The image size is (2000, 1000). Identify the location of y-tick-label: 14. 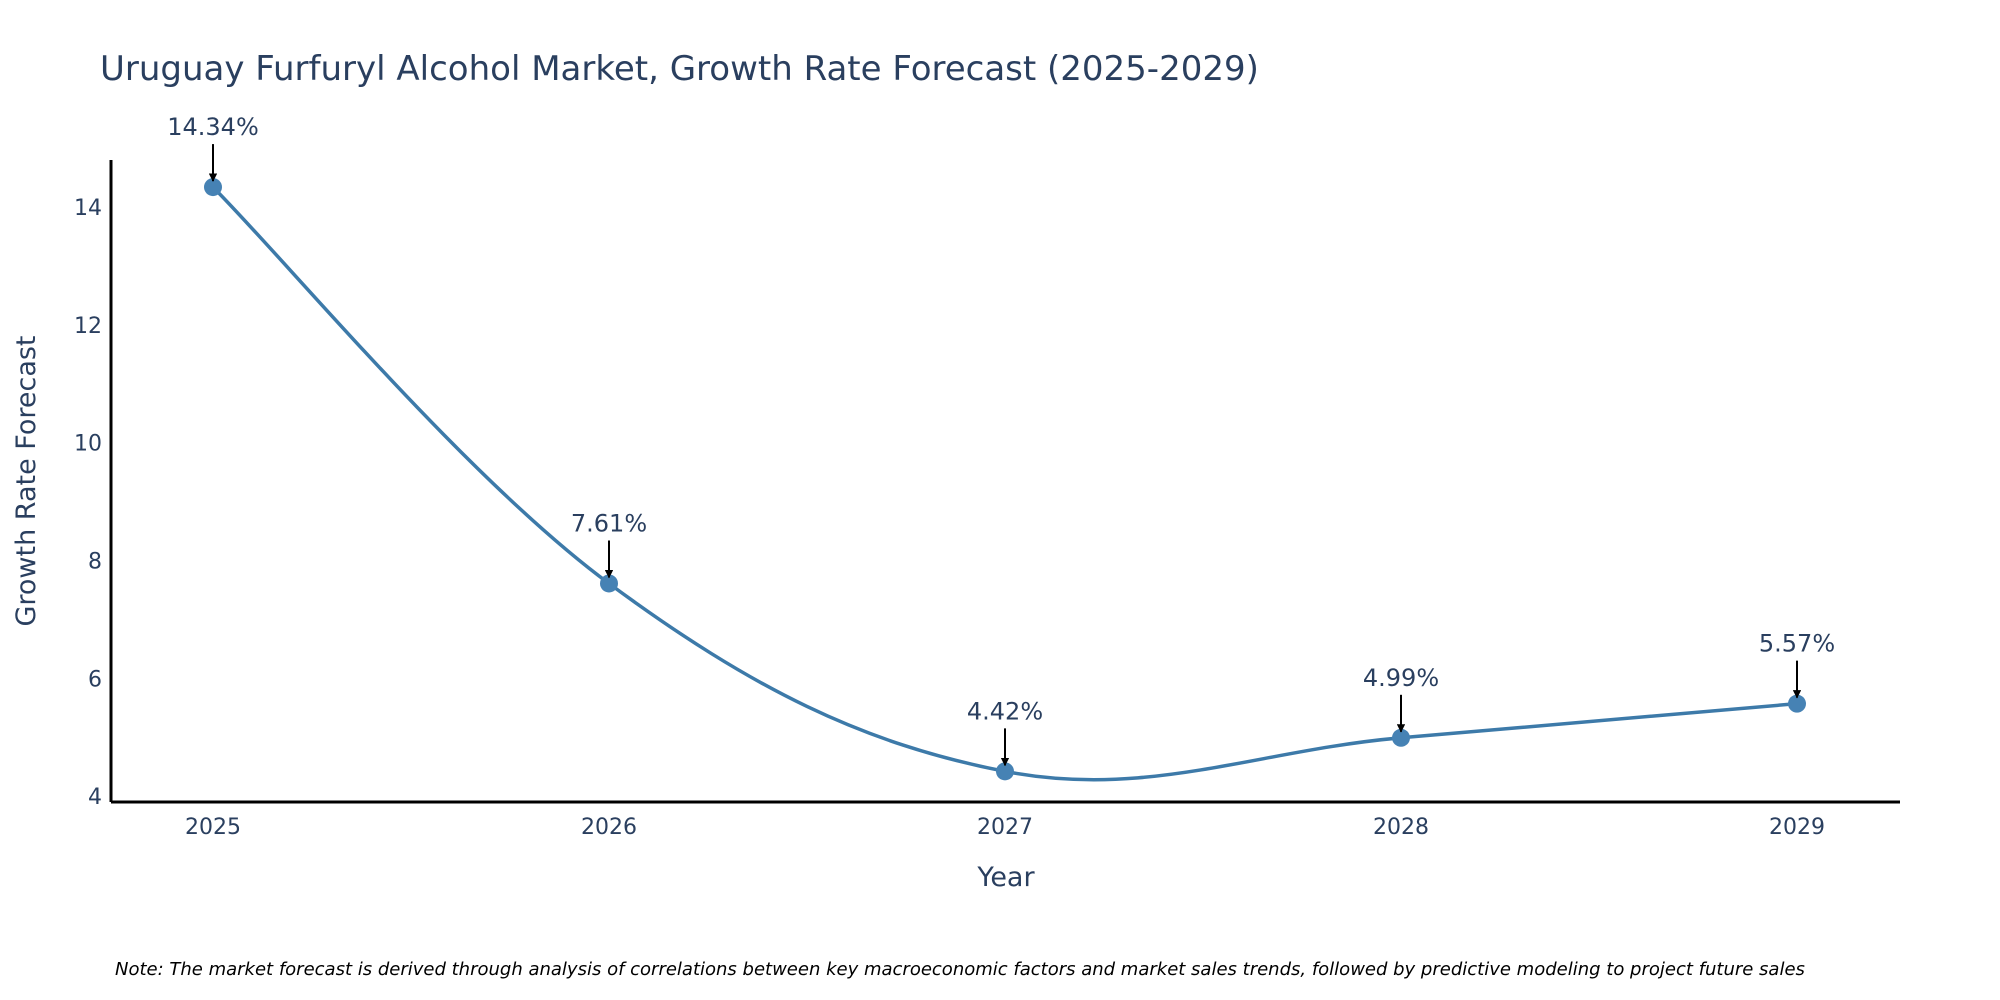
(88, 208).